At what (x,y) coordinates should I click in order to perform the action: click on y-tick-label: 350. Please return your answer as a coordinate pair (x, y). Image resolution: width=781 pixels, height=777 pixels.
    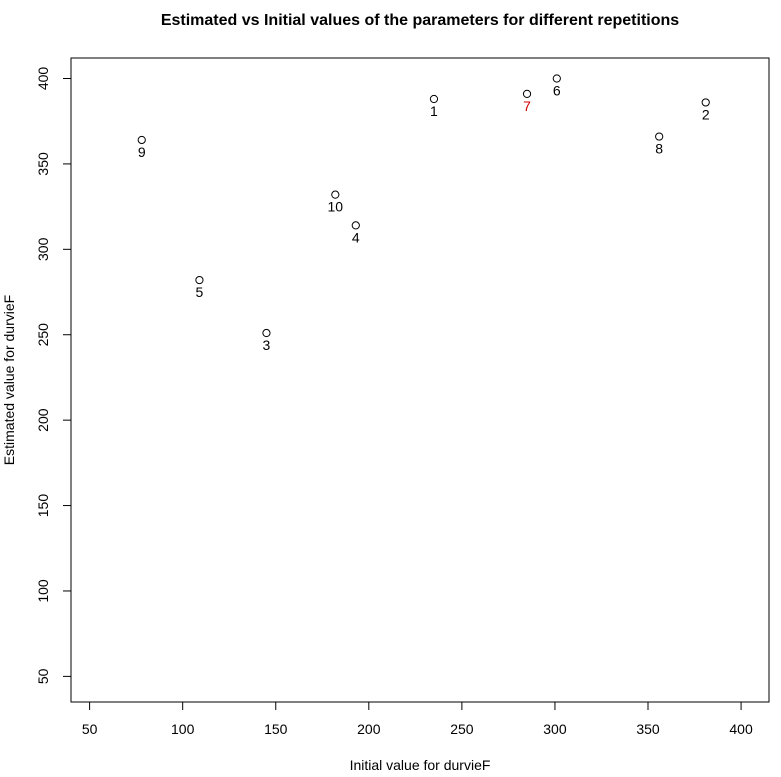
    Looking at the image, I should click on (43, 164).